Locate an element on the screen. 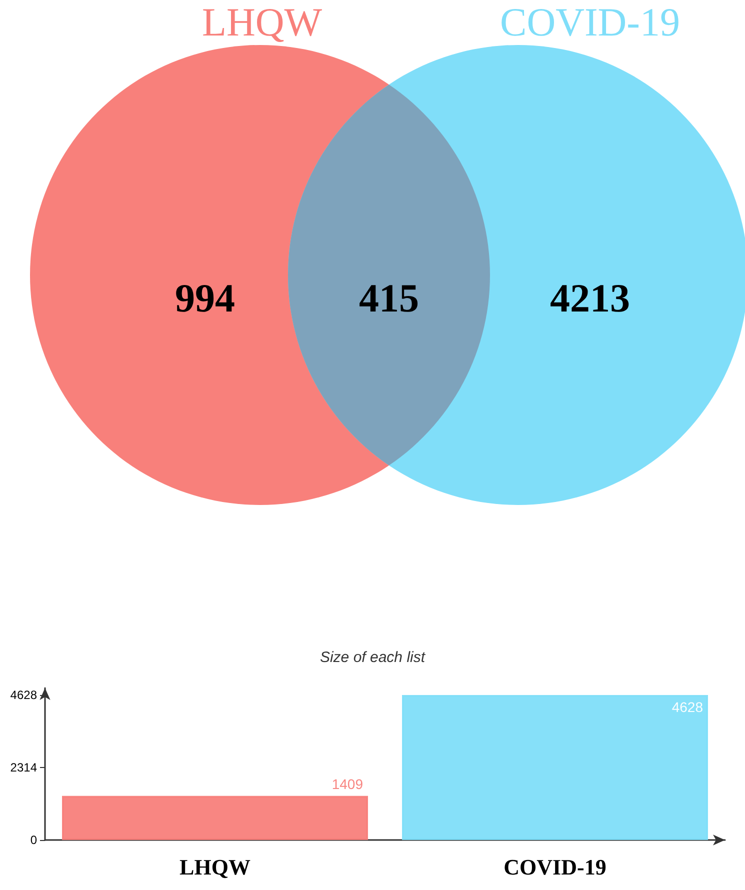 This screenshot has width=745, height=890. y-tick-label: 2314 is located at coordinates (24, 767).